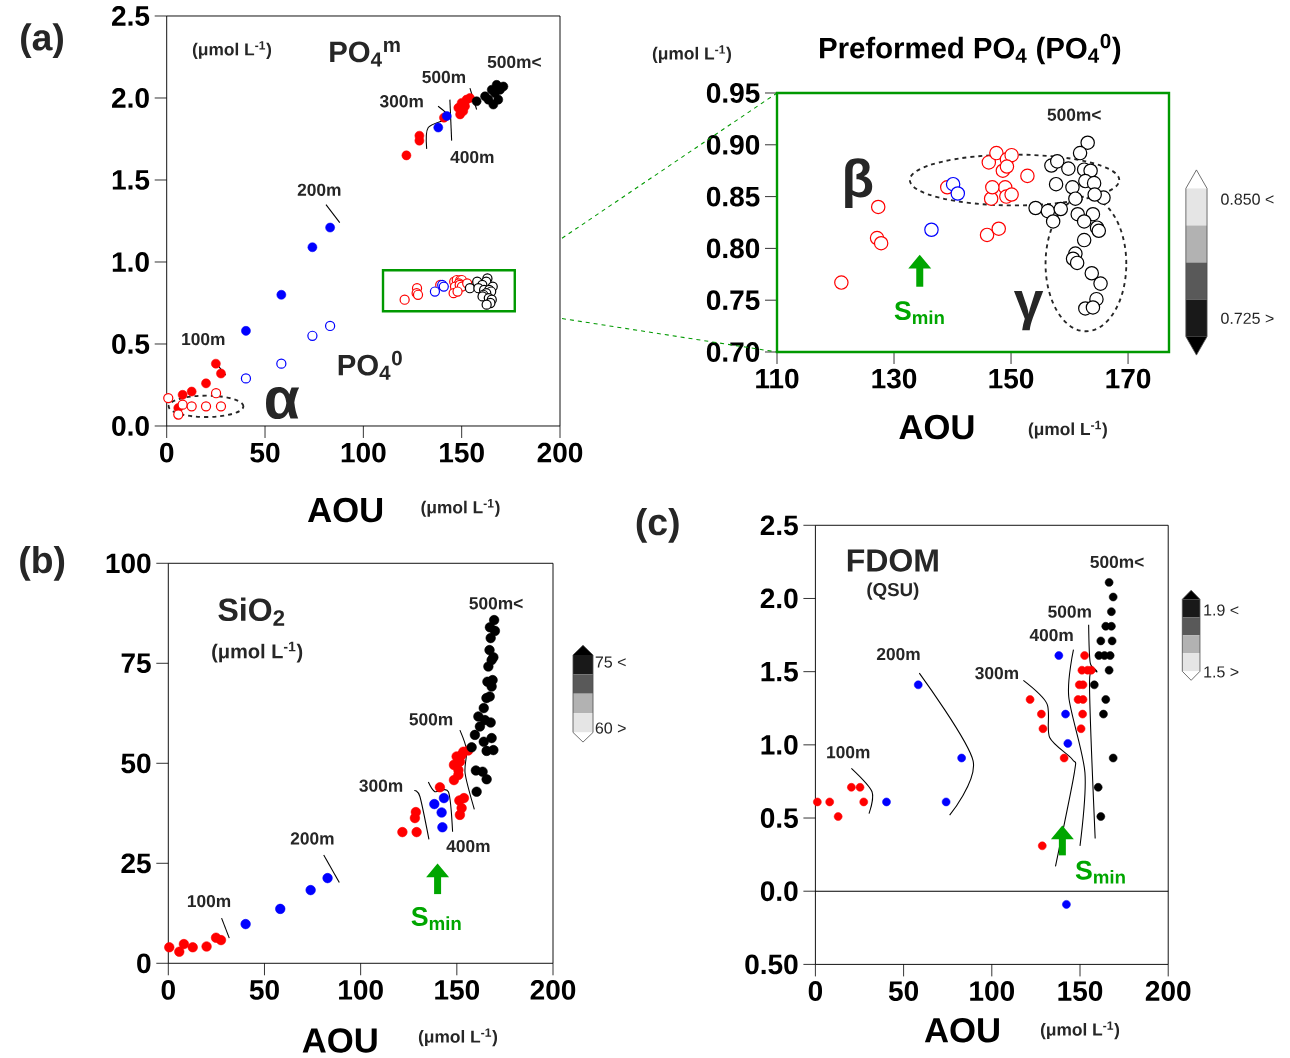 Image resolution: width=1290 pixels, height=1058 pixels. I want to click on y-tick-label: 0.50, so click(771, 964).